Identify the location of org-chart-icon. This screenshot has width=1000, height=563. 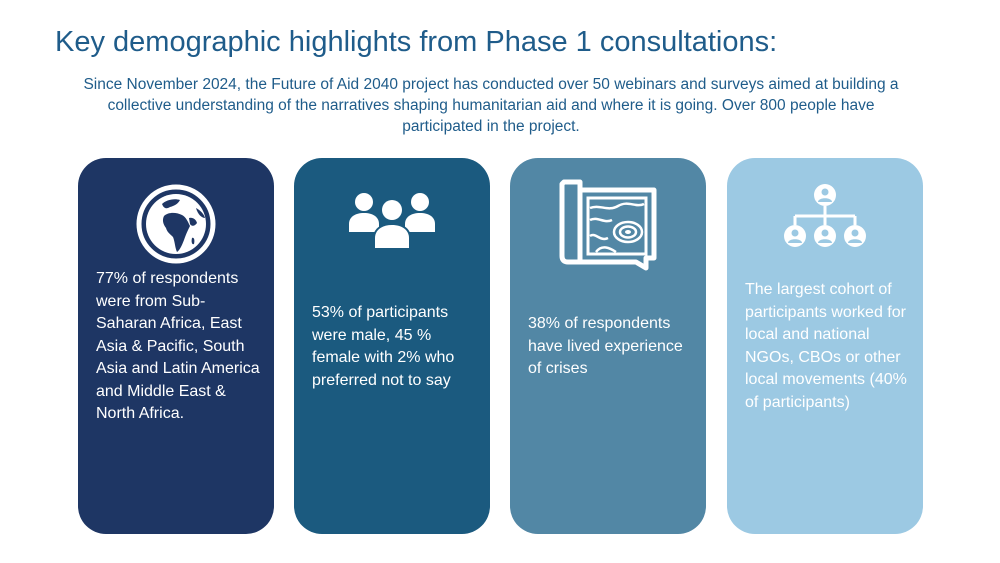
(825, 224).